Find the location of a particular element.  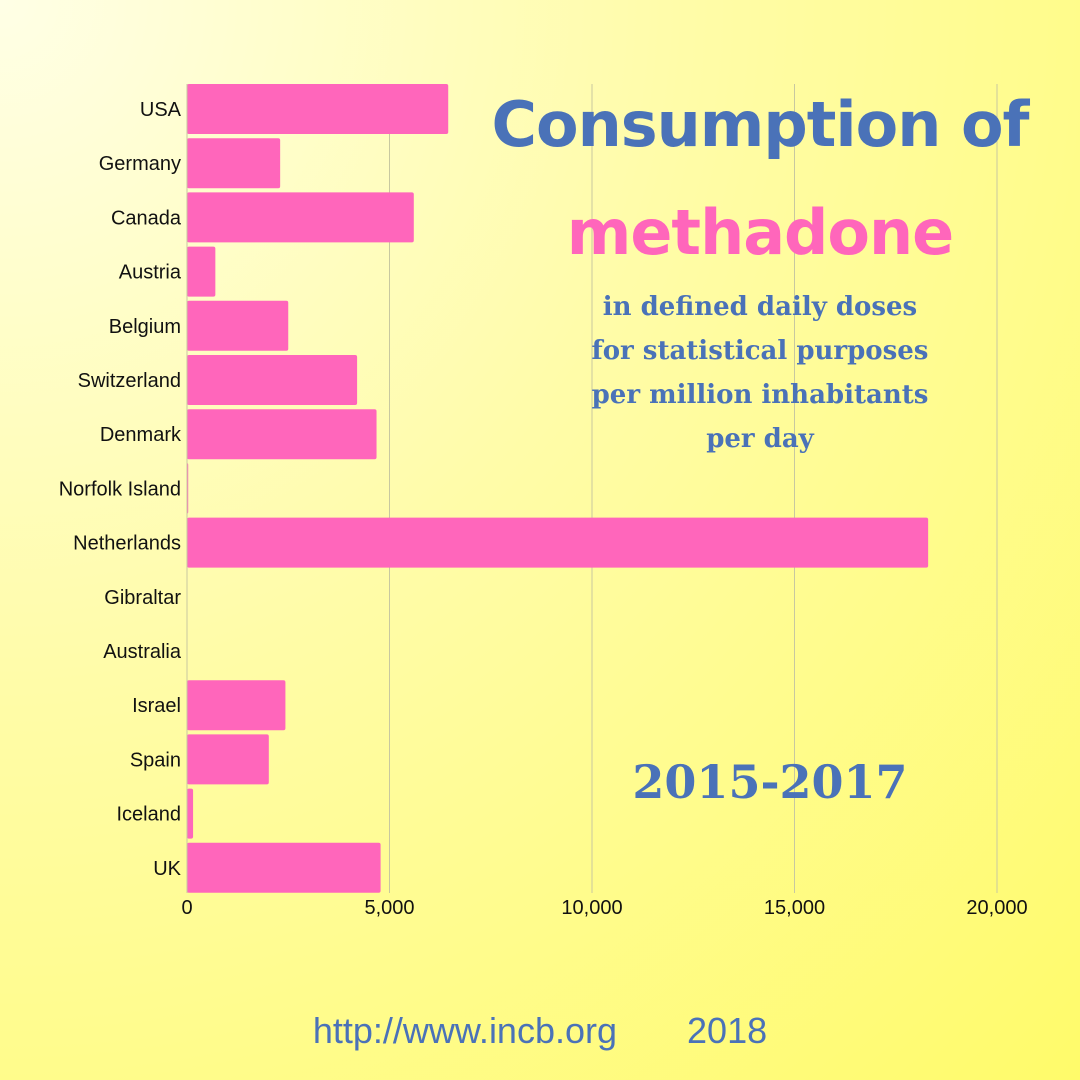

category-label: Israel is located at coordinates (156, 706).